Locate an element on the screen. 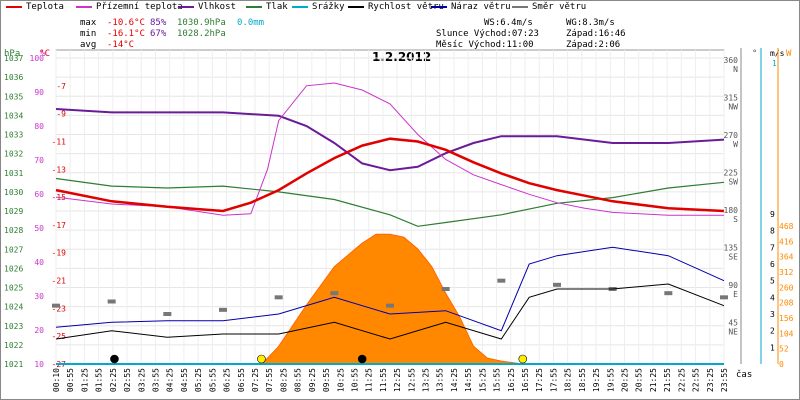 The height and width of the screenshot is (400, 800). pct-axis-label: % is located at coordinates (43, 54).